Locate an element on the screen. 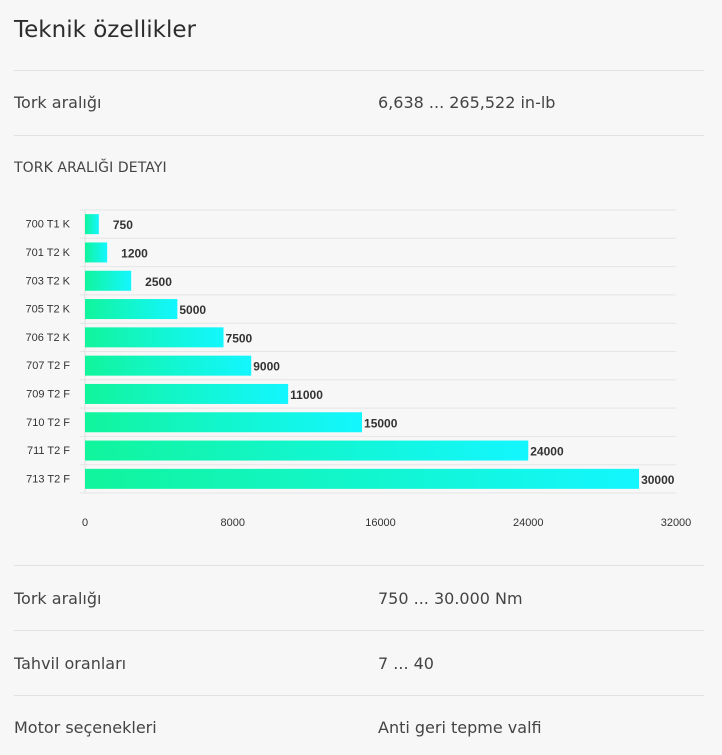 This screenshot has height=755, width=722. x-tick-label: 8000 is located at coordinates (233, 523).